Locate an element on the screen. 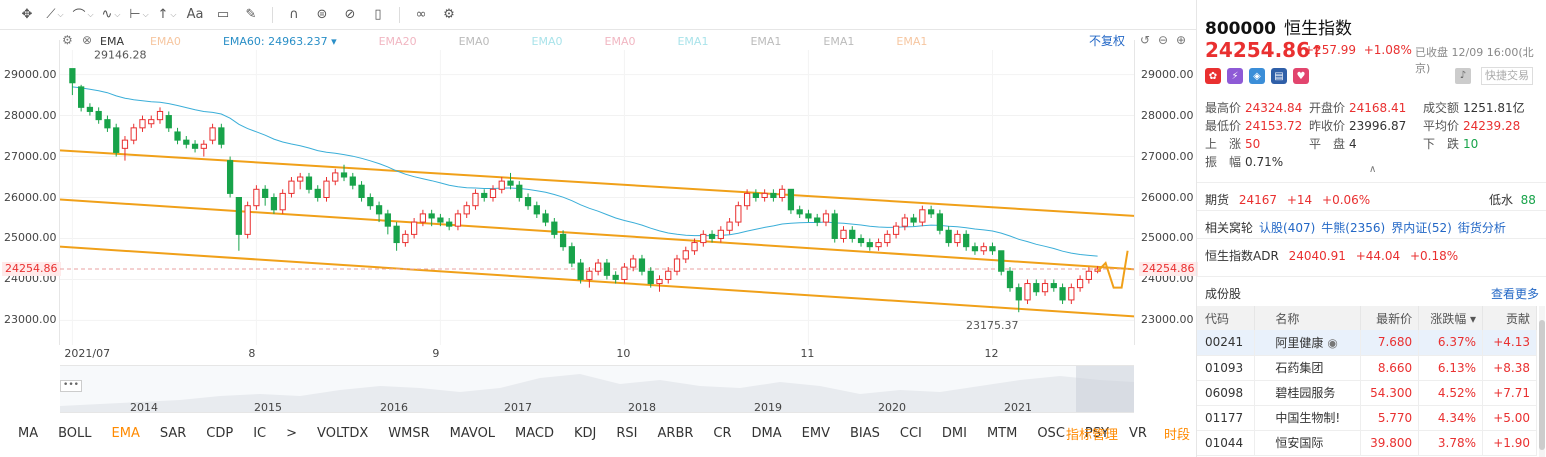  futures-row: 期货 24167 +14 +0.06% 低水 88 is located at coordinates (1371, 196).